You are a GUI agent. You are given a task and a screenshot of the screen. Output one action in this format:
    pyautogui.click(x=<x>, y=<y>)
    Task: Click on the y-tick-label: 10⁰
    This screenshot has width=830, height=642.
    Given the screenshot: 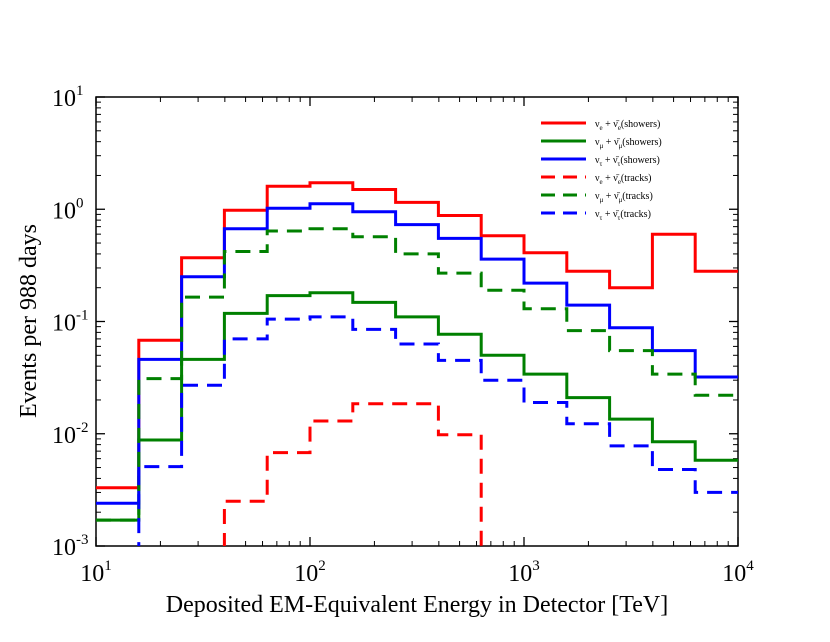 What is the action you would take?
    pyautogui.click(x=68, y=209)
    